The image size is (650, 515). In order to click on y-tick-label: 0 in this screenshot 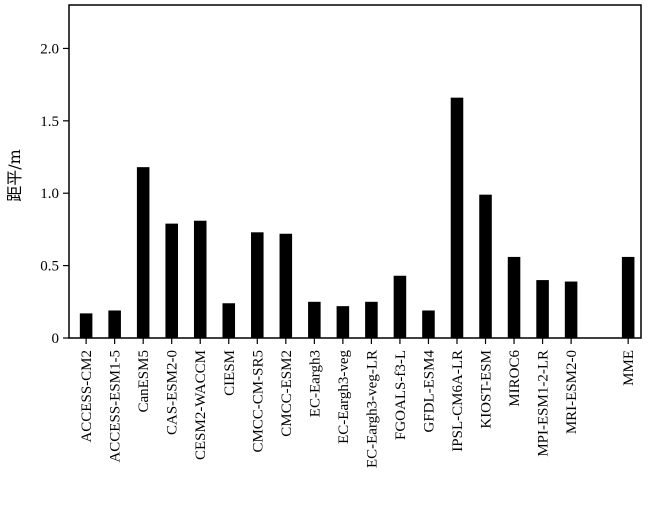, I will do `click(56, 339)`.